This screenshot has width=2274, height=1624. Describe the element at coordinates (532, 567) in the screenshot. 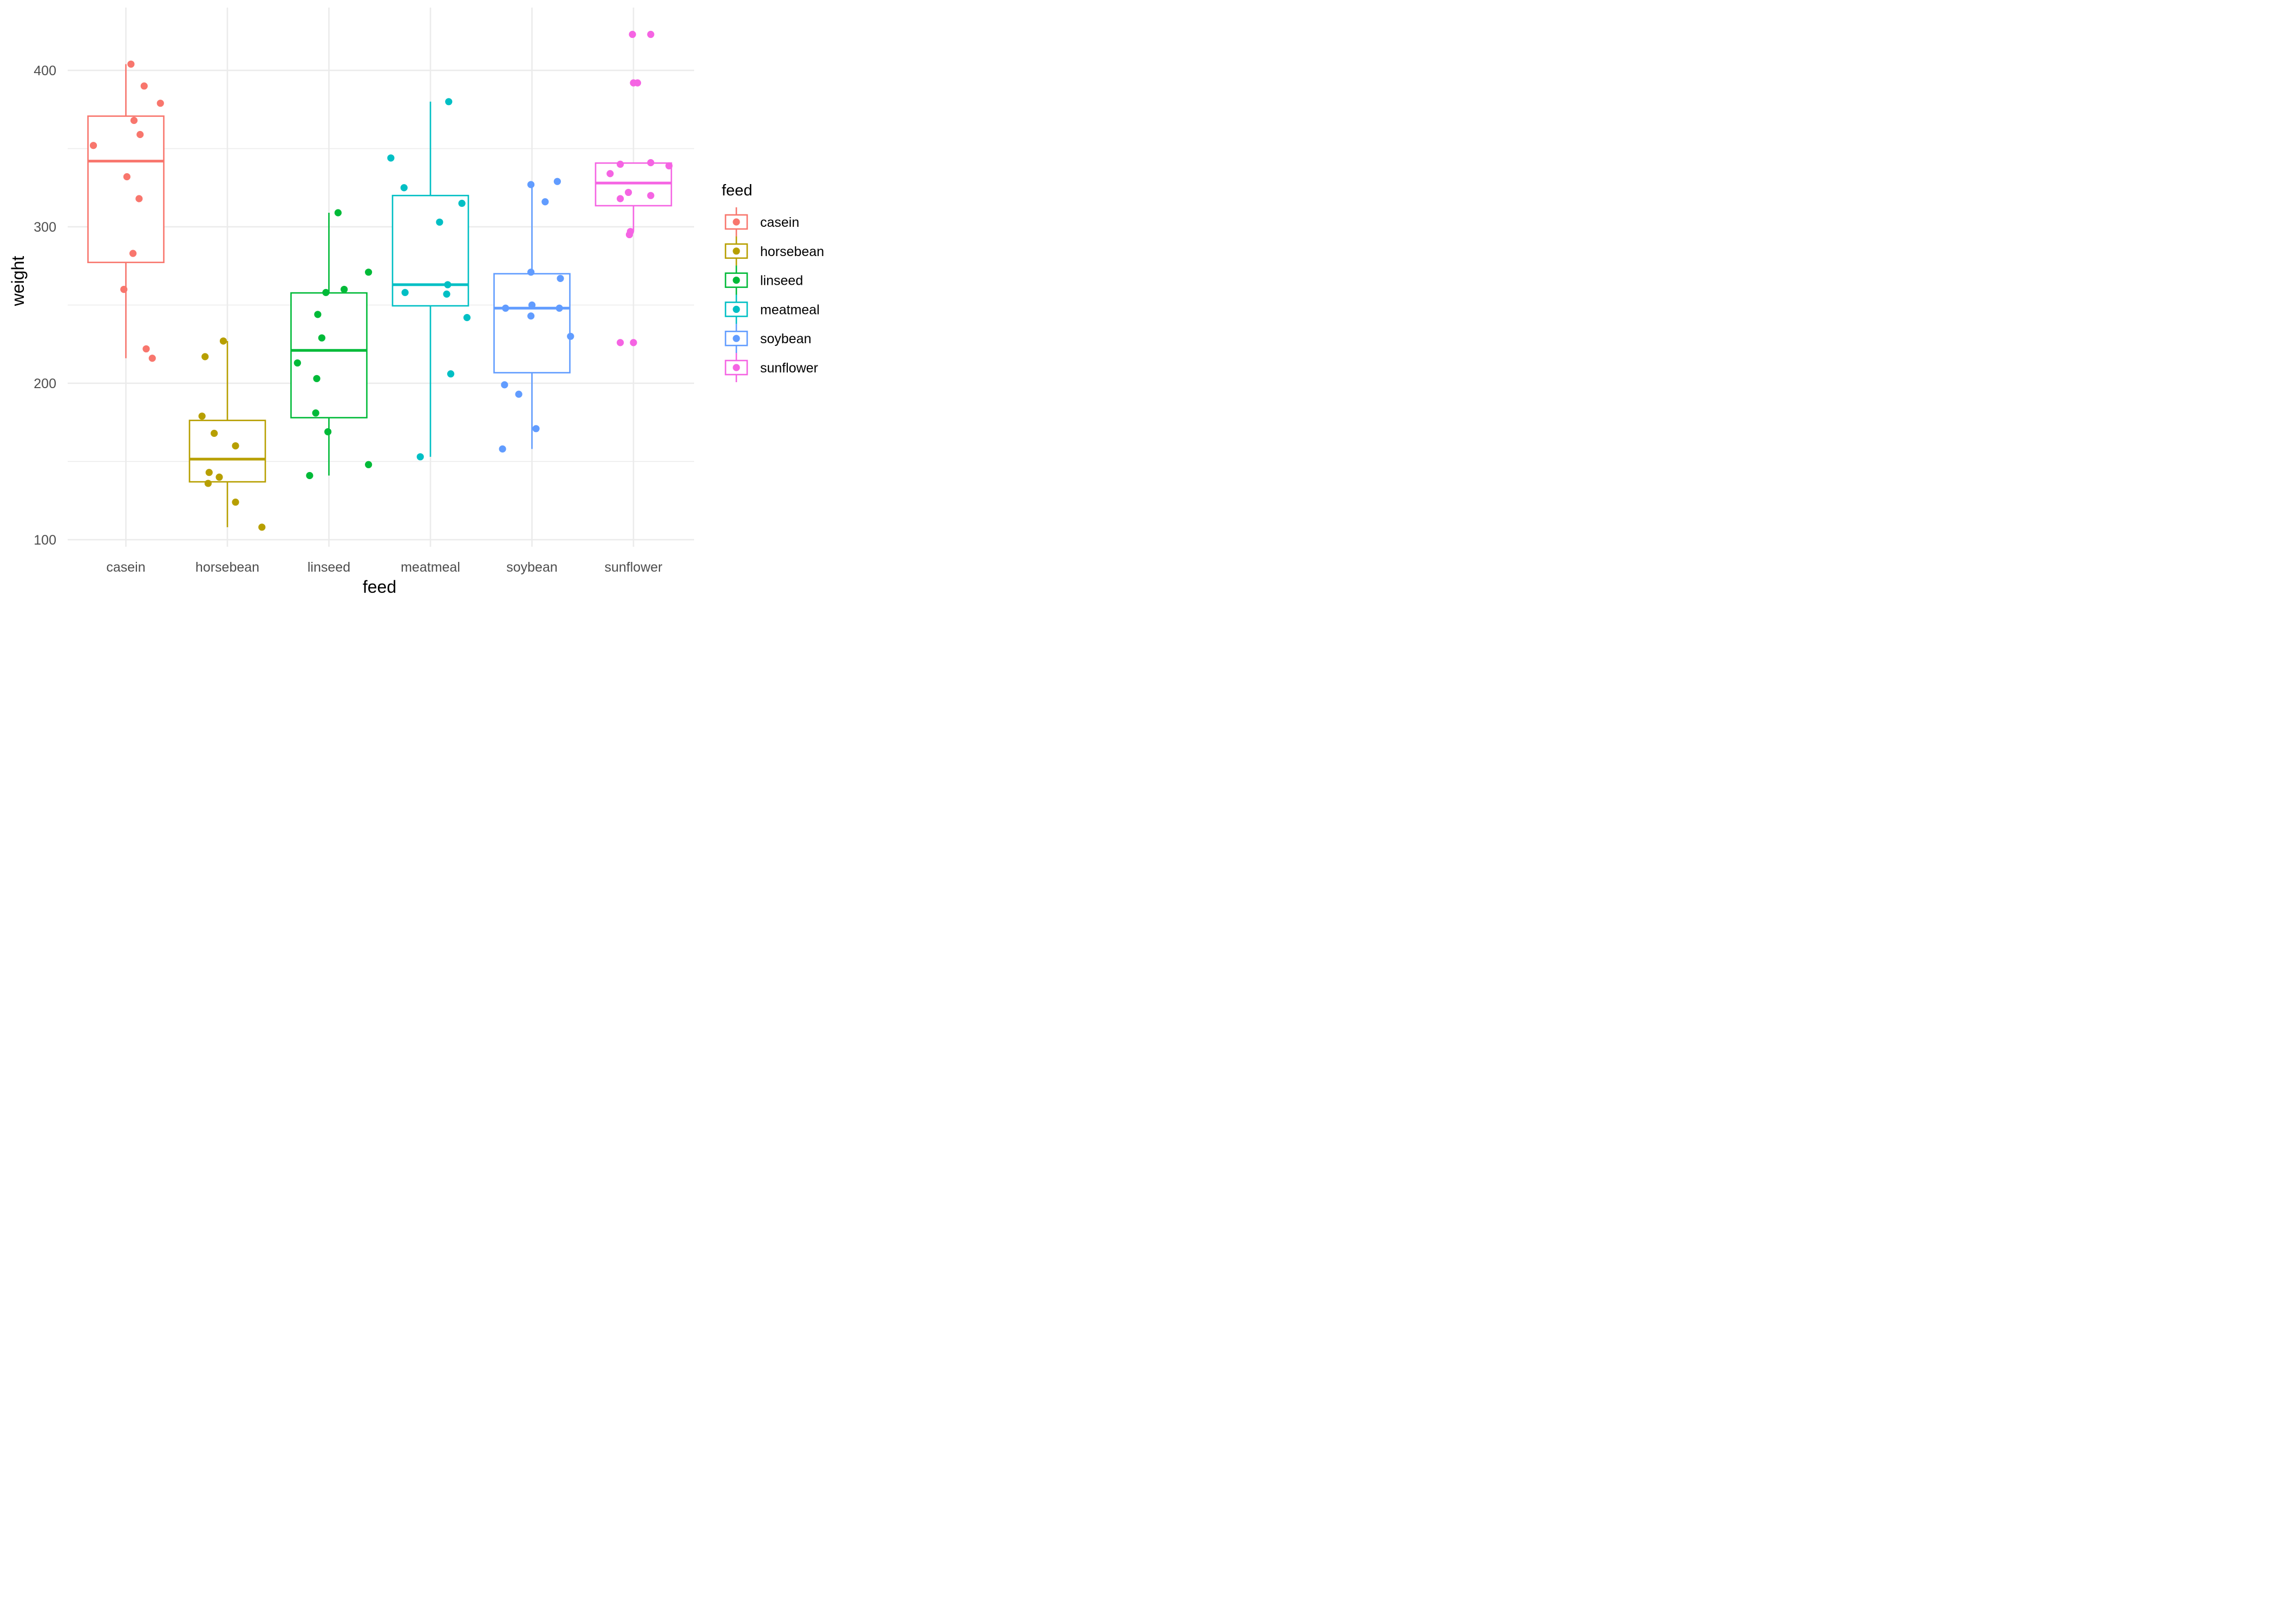

I see `x-tick-label: soybean` at that location.